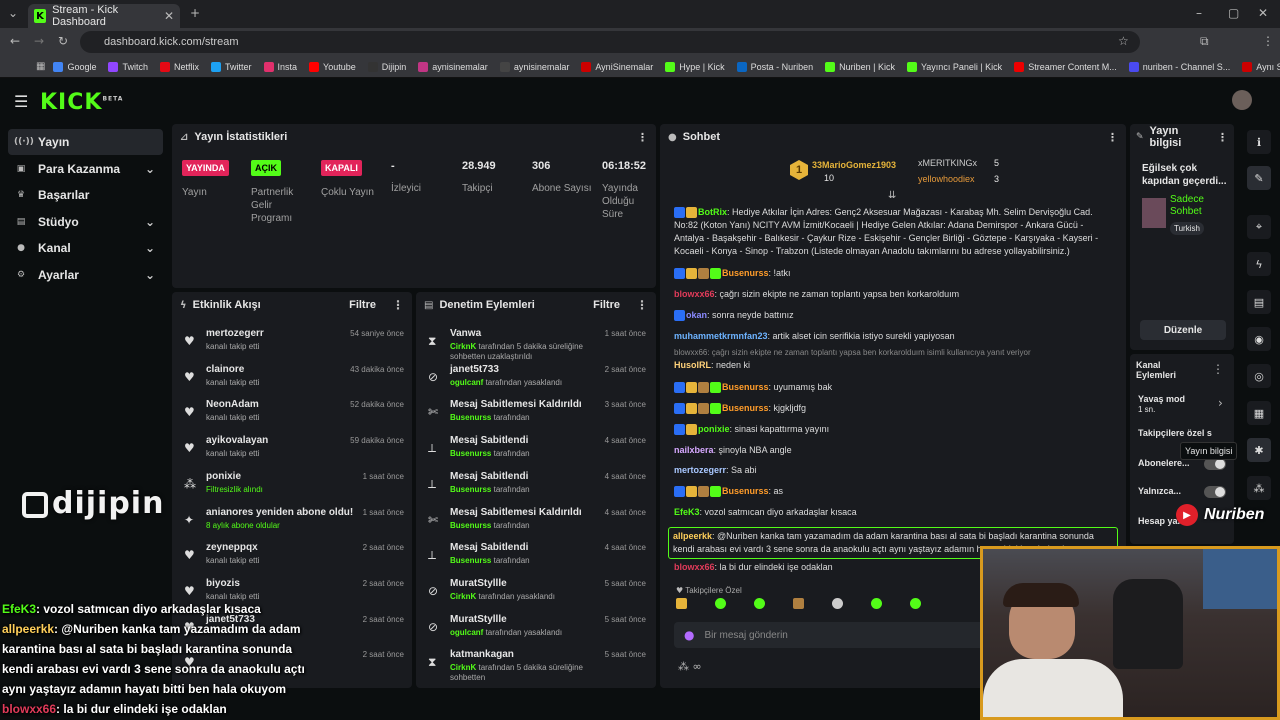 The height and width of the screenshot is (720, 1280). Describe the element at coordinates (168, 16) in the screenshot. I see `close-tab-icon: ✕` at that location.